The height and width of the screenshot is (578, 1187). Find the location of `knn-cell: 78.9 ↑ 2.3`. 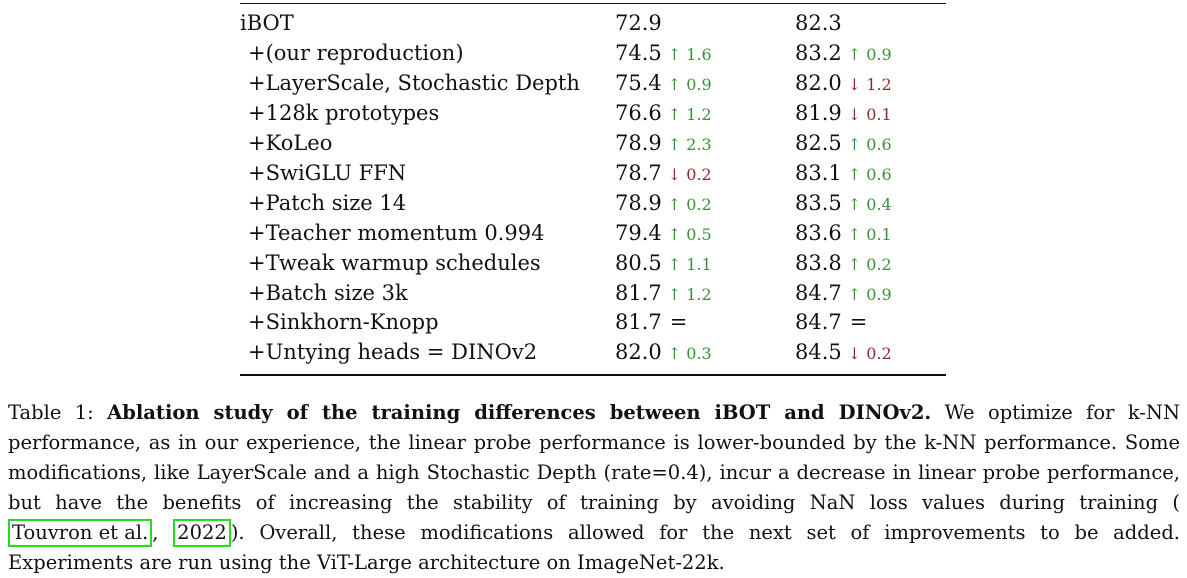

knn-cell: 78.9 ↑ 2.3 is located at coordinates (663, 144).